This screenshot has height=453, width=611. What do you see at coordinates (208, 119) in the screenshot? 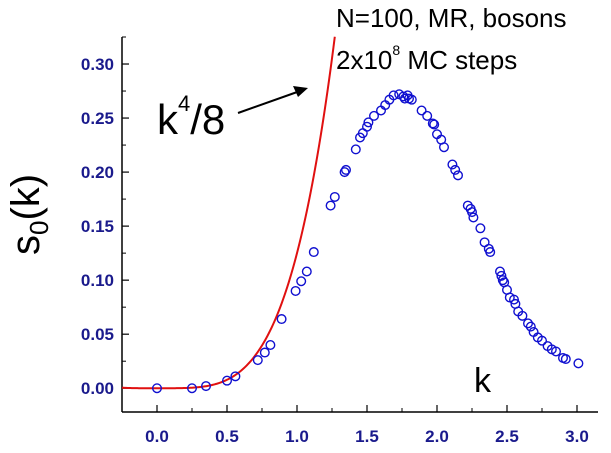
I see `curve-label-suffix: /8` at bounding box center [208, 119].